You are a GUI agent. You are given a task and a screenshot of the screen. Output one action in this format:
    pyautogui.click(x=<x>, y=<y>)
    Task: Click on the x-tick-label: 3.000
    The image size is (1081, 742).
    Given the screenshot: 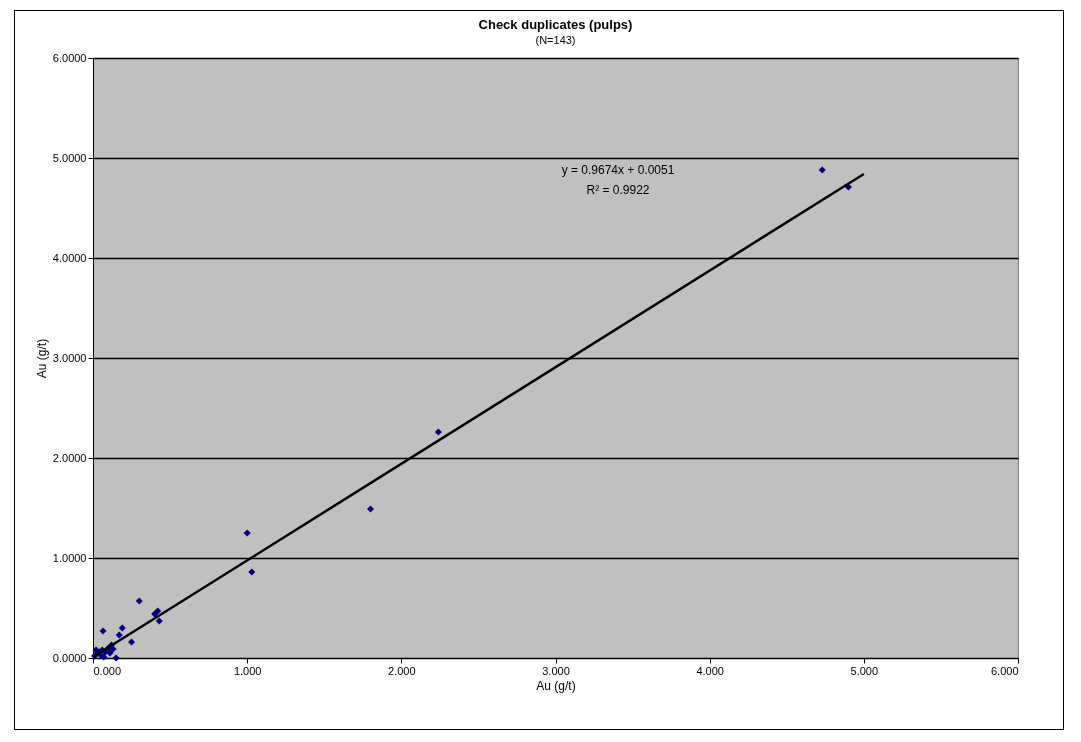 What is the action you would take?
    pyautogui.click(x=556, y=670)
    